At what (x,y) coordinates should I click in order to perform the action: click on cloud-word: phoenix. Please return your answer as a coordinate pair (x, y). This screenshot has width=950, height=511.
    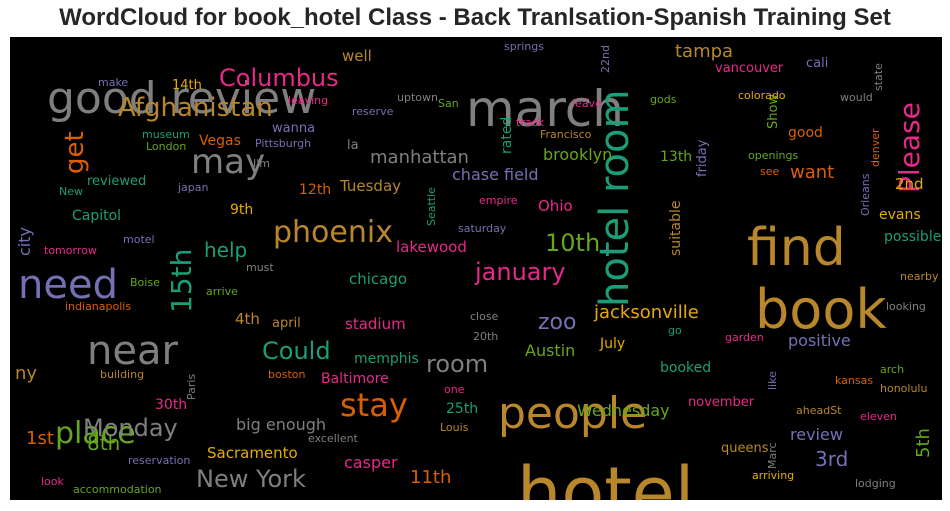
    Looking at the image, I should click on (333, 232).